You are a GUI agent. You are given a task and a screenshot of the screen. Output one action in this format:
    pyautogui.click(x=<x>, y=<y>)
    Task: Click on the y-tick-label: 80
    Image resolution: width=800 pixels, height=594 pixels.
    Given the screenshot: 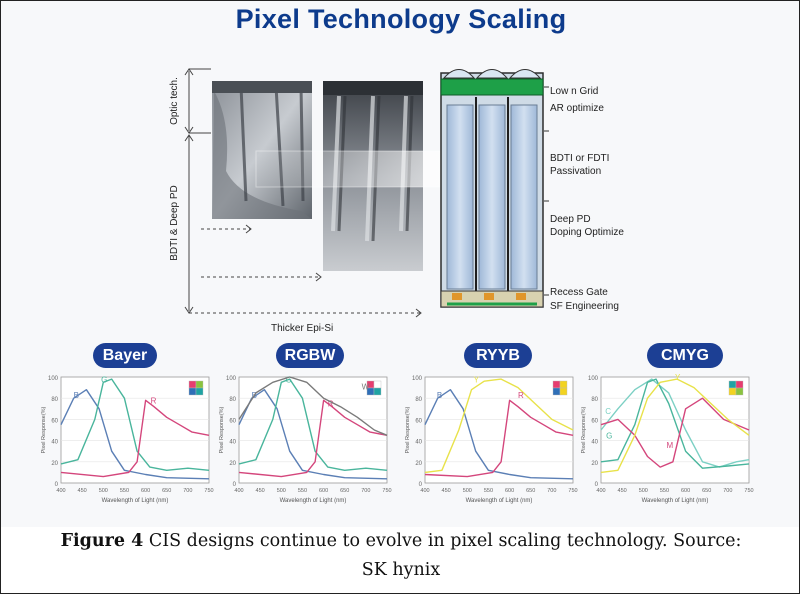 What is the action you would take?
    pyautogui.click(x=594, y=400)
    